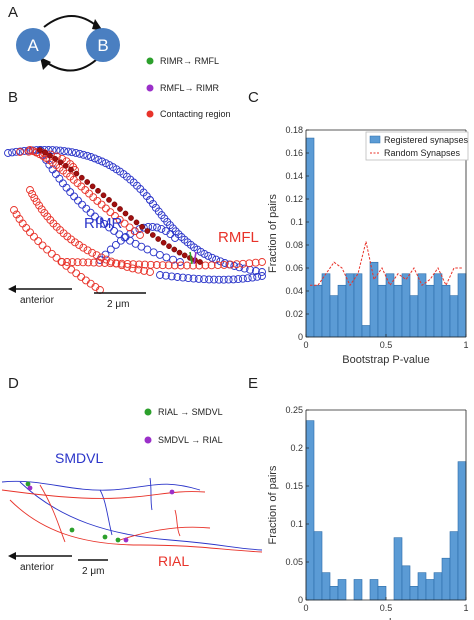 The image size is (474, 620). I want to click on panel-letter-e: E, so click(253, 383).